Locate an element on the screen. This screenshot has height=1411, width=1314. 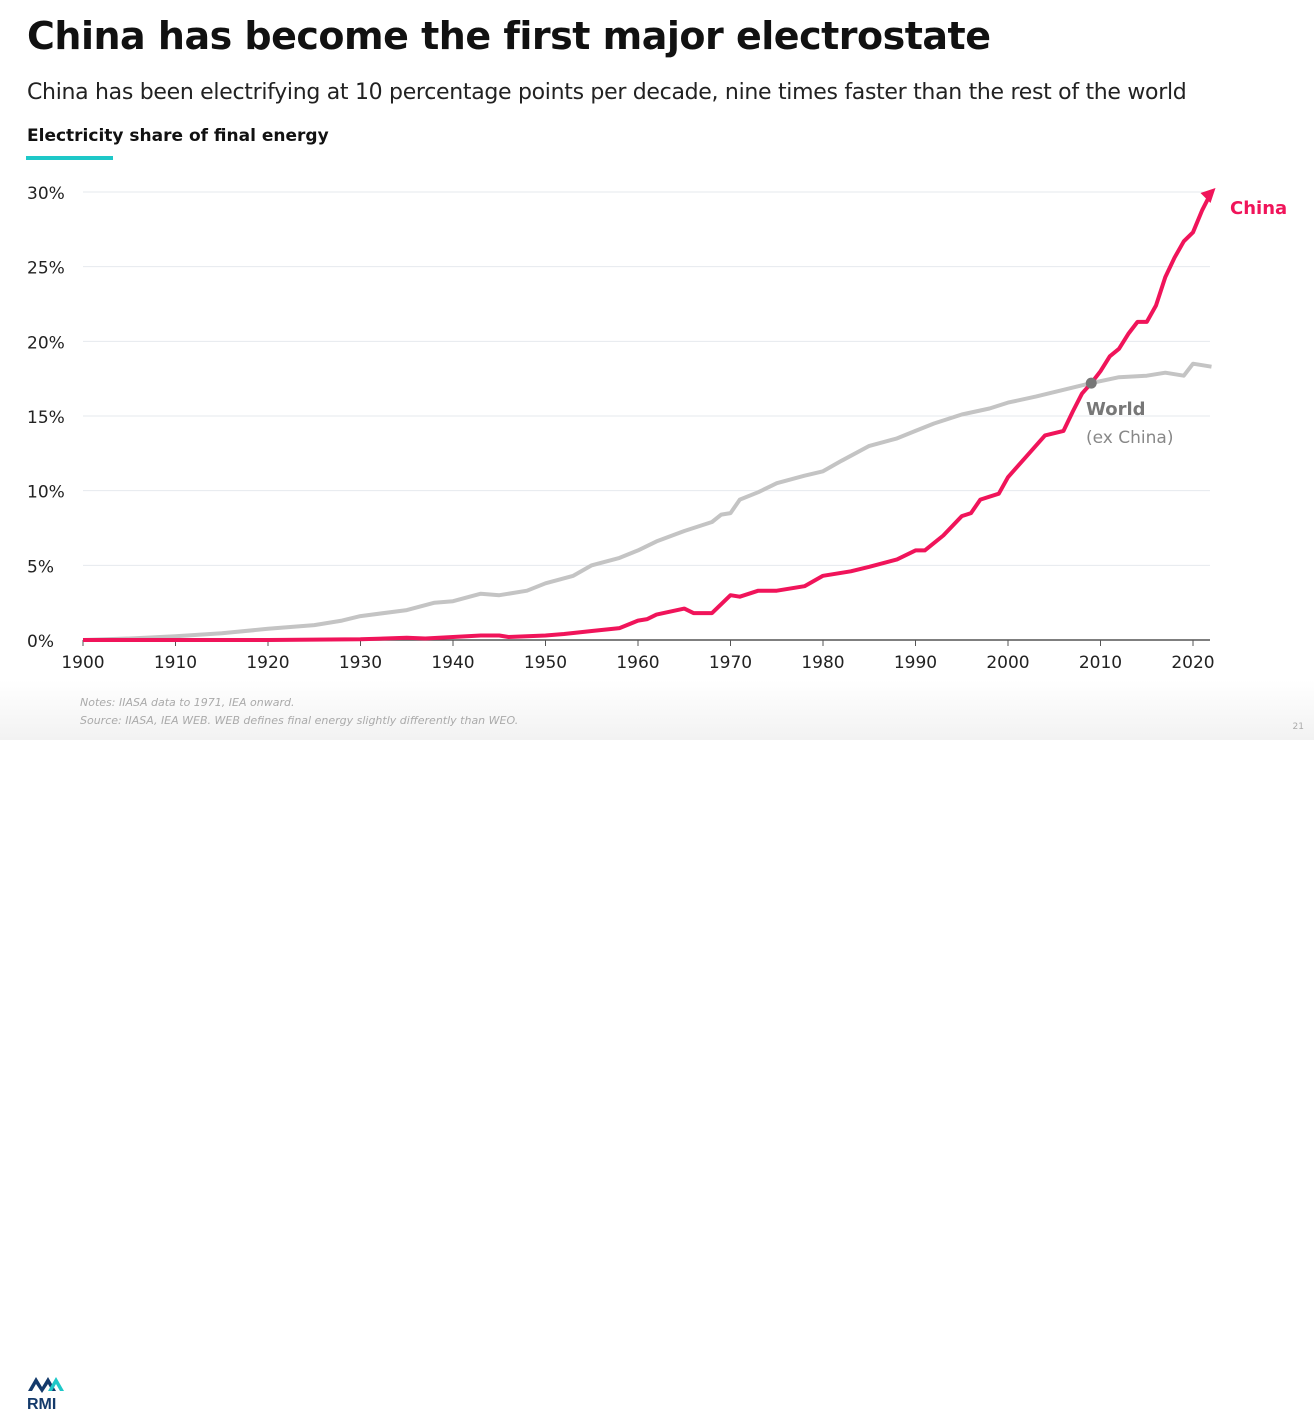
x-tick-label: 1920 is located at coordinates (267, 663).